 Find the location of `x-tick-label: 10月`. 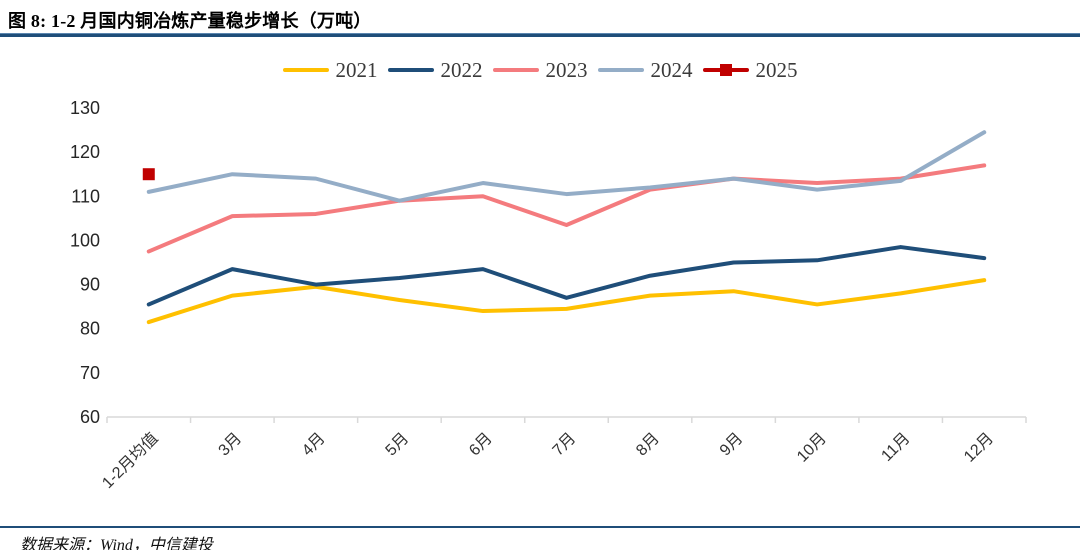

x-tick-label: 10月 is located at coordinates (812, 448).